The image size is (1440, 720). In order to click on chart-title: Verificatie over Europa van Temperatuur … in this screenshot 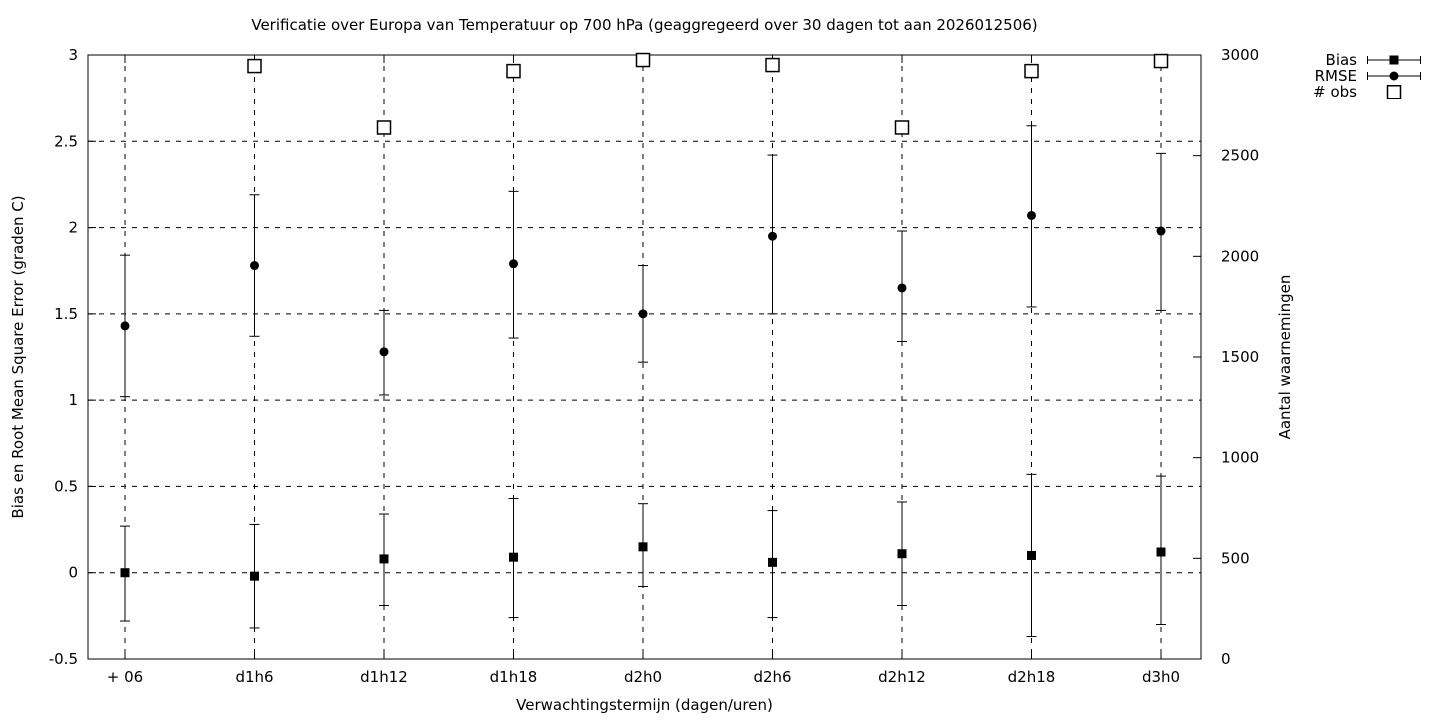, I will do `click(644, 25)`.